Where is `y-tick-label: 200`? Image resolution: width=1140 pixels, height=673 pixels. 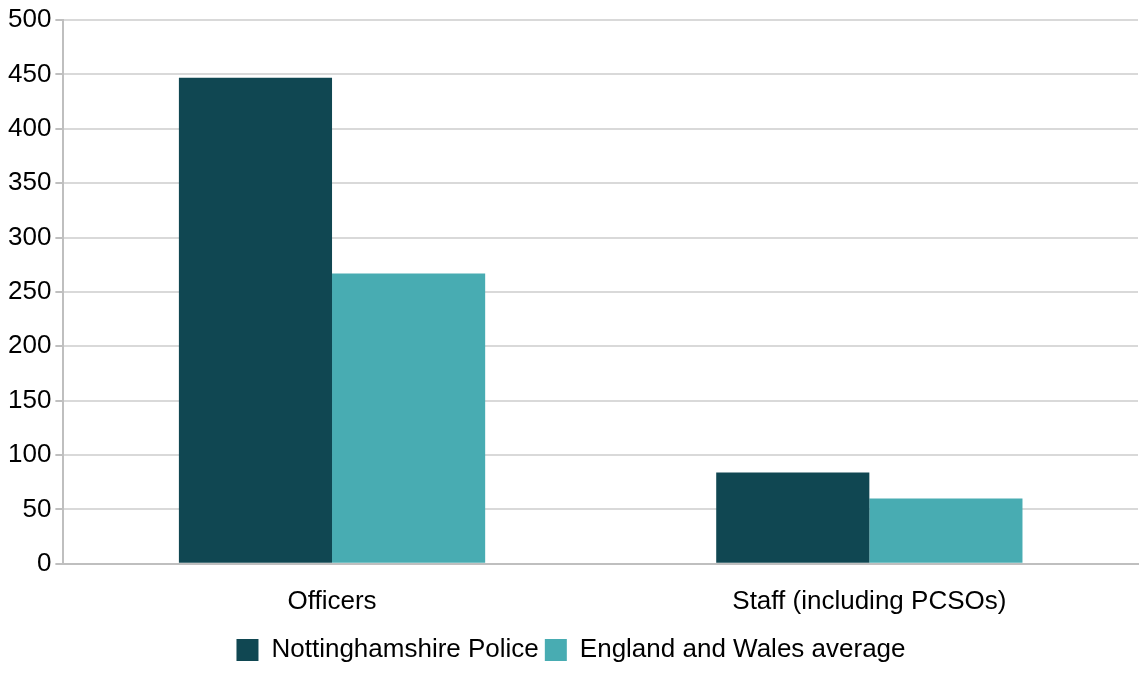
y-tick-label: 200 is located at coordinates (29, 344).